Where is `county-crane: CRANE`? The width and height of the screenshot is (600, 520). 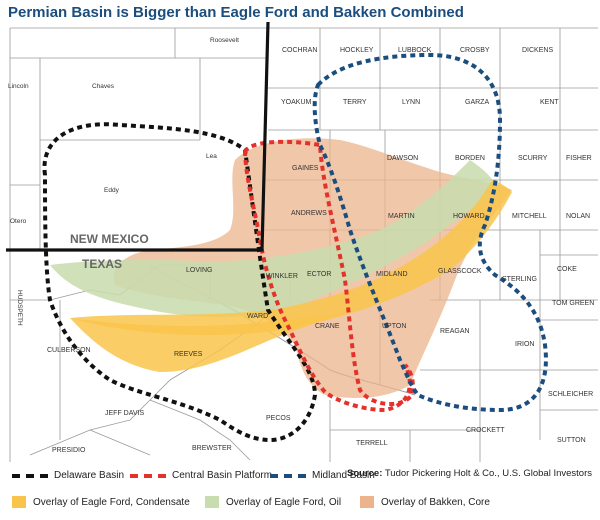
county-crane: CRANE is located at coordinates (327, 326).